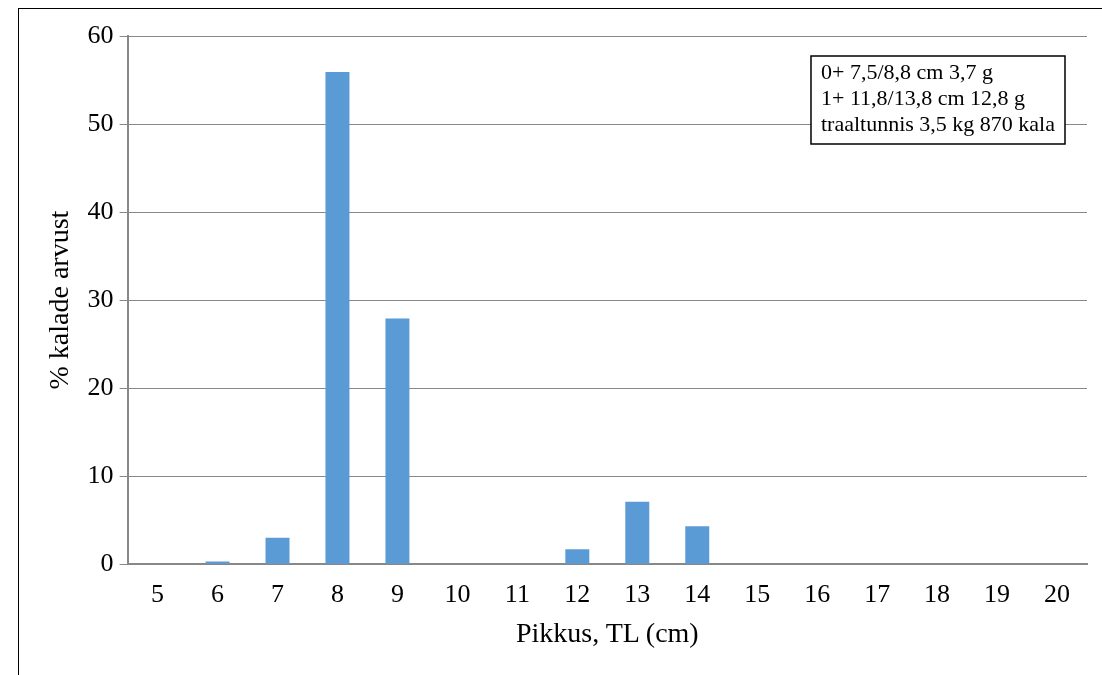 The image size is (1102, 675). What do you see at coordinates (923, 97) in the screenshot?
I see `annotation: 1+ 11,8/13,8 cm 12,8 g` at bounding box center [923, 97].